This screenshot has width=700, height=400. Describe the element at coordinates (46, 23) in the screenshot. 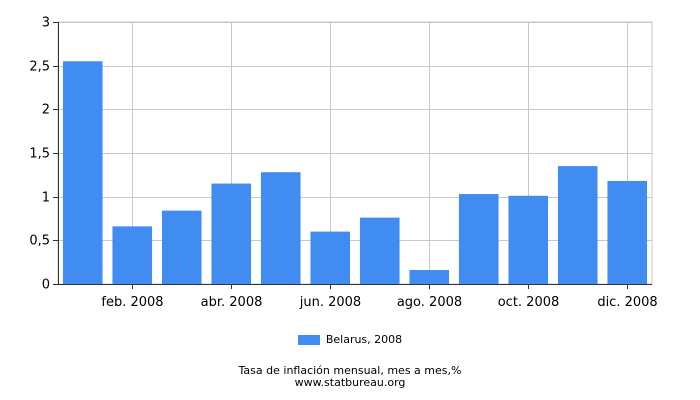

I see `y-tick-label: 3` at that location.